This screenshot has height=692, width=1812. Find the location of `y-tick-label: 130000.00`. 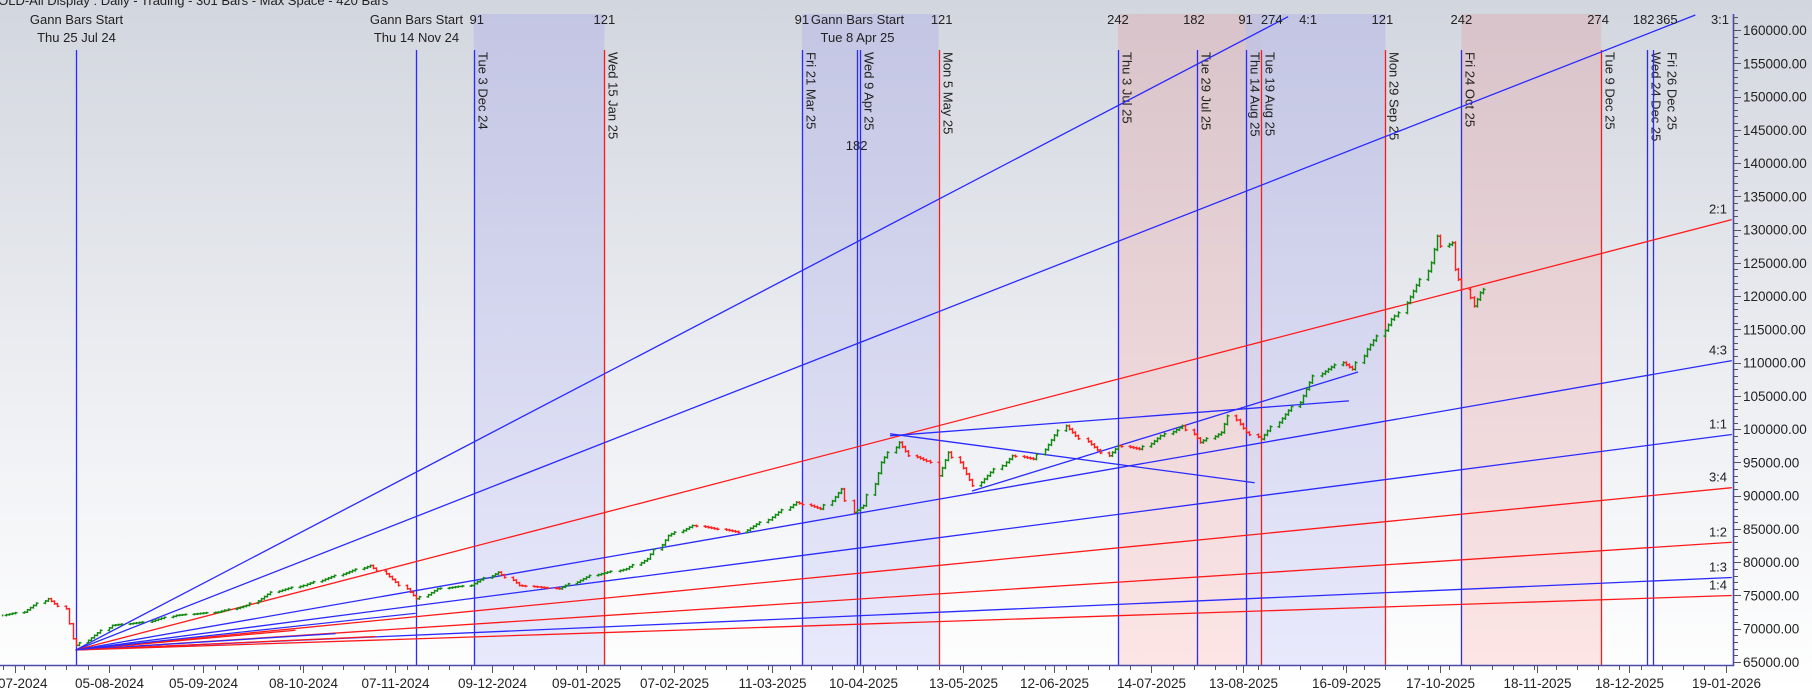

y-tick-label: 130000.00 is located at coordinates (1775, 230).